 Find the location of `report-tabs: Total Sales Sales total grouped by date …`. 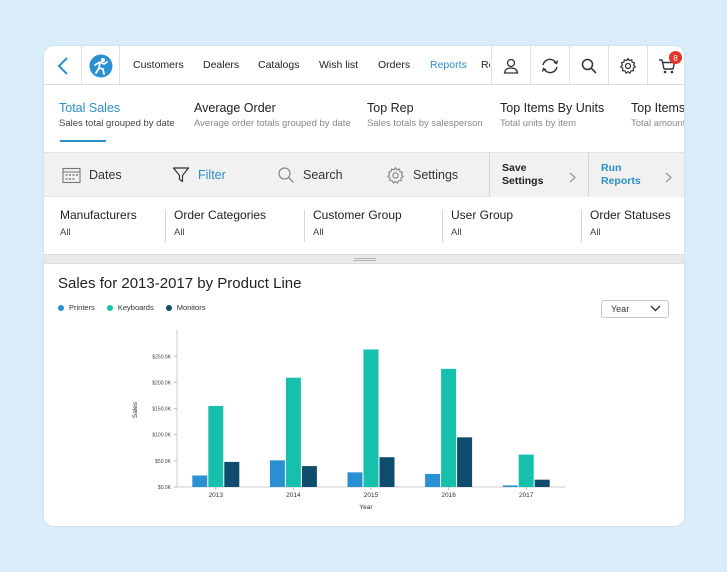

report-tabs: Total Sales Sales total grouped by date … is located at coordinates (364, 119).